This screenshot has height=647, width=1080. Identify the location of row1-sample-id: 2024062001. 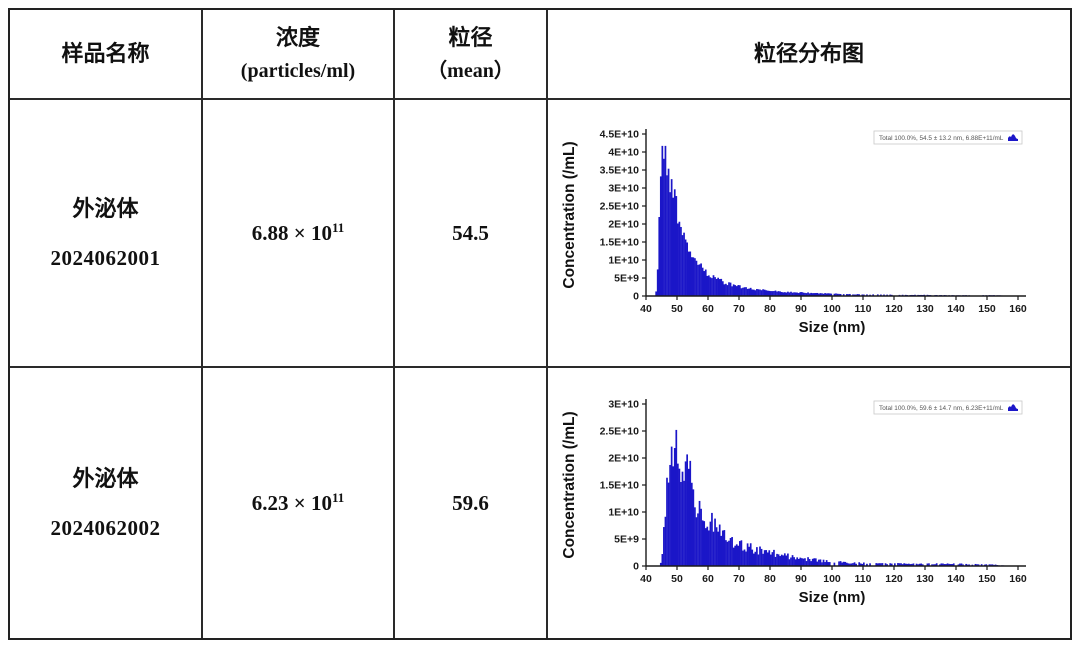
(105, 257).